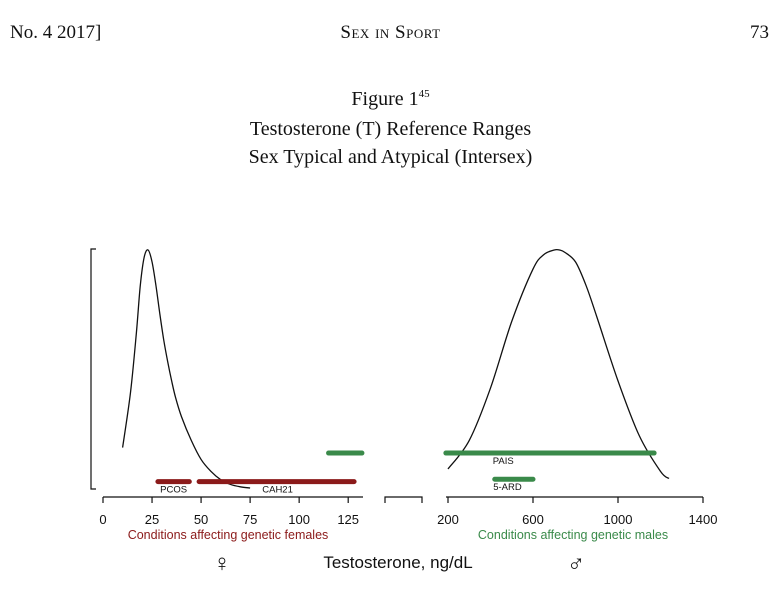  I want to click on female-tick-label: 125, so click(348, 519).